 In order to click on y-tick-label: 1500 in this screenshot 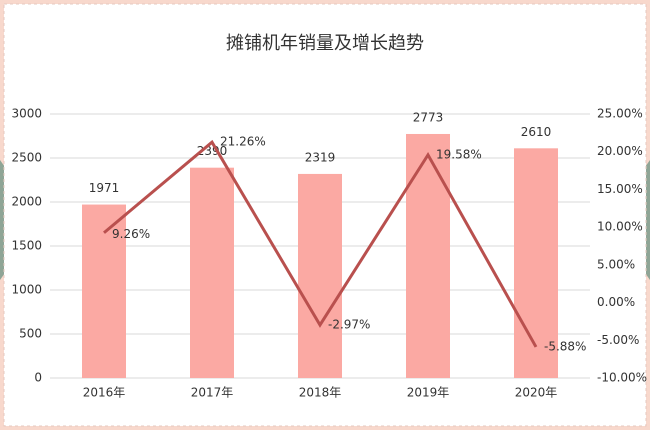, I will do `click(26, 246)`.